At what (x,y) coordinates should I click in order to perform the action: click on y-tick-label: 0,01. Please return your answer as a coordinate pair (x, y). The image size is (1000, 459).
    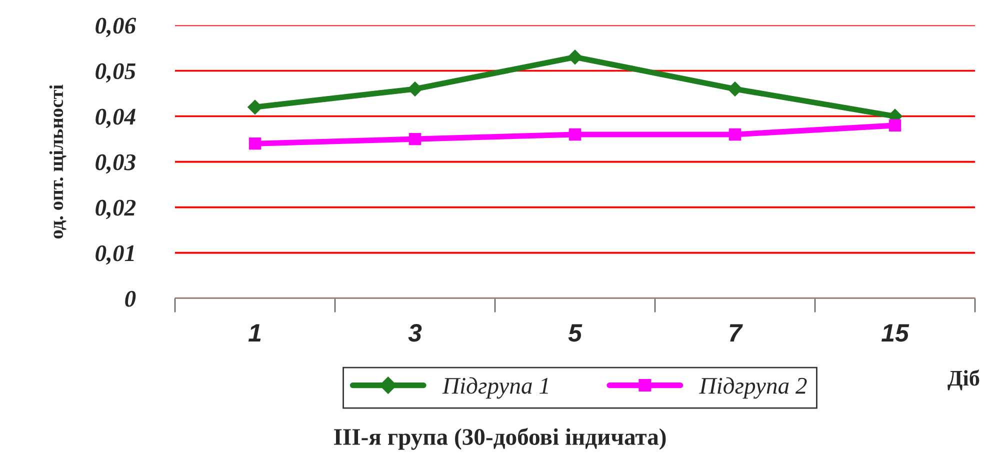
    Looking at the image, I should click on (115, 255).